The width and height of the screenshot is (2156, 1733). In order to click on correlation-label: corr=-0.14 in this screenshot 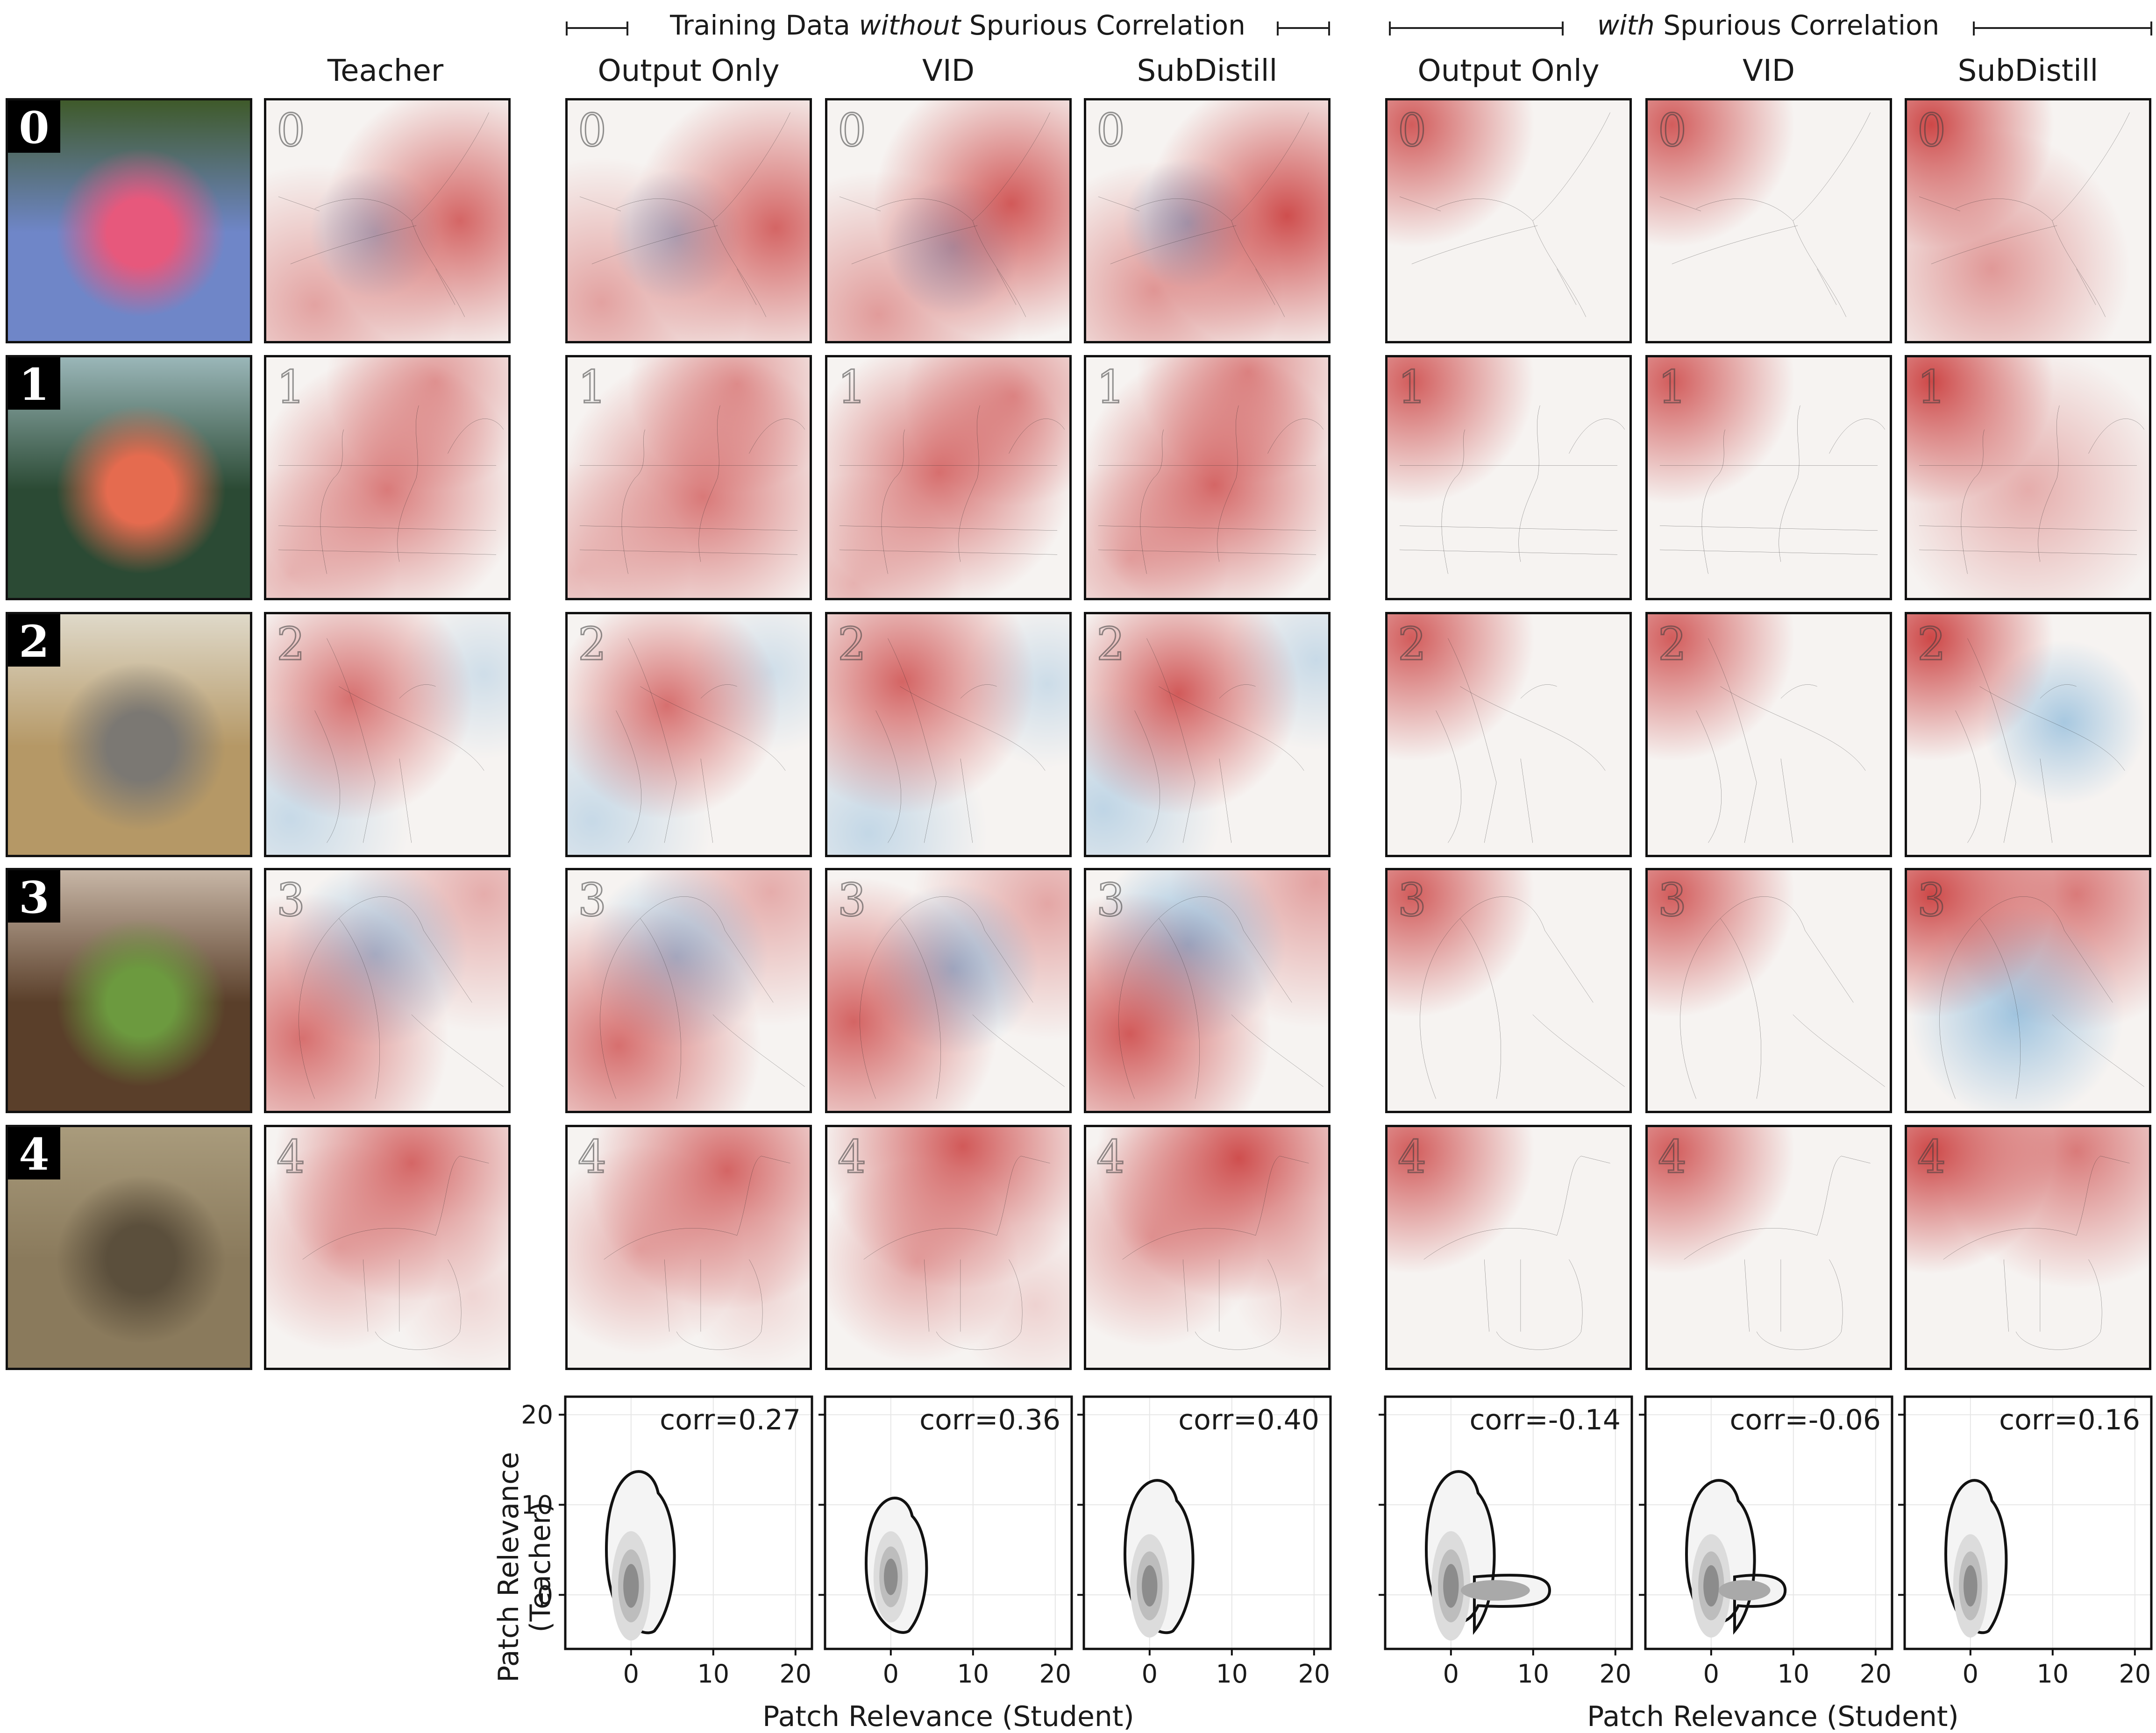, I will do `click(1545, 1420)`.